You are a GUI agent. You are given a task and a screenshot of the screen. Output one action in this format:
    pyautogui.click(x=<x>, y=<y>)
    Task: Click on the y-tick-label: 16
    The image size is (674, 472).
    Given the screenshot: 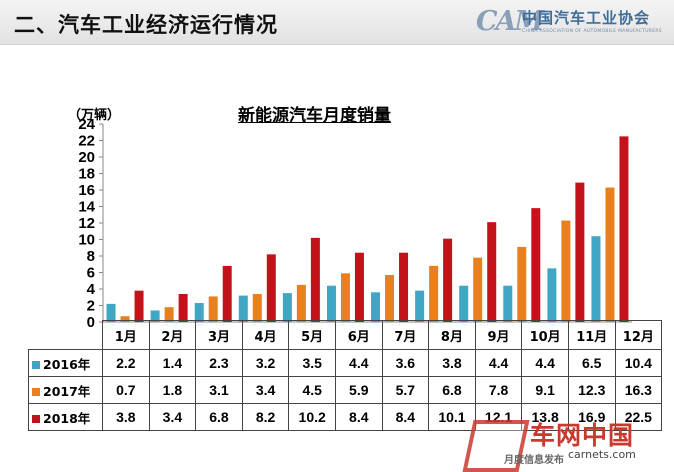 What is the action you would take?
    pyautogui.click(x=86, y=190)
    